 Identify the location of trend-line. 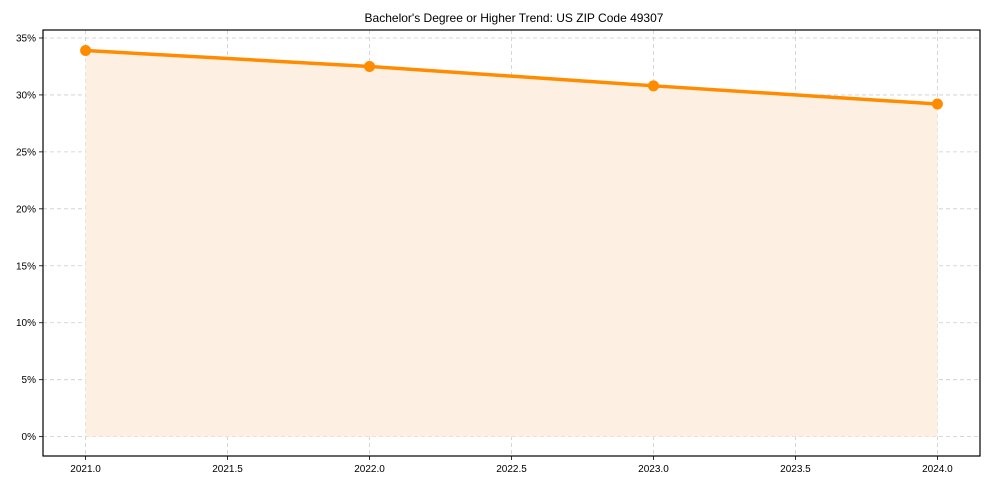
(511, 77).